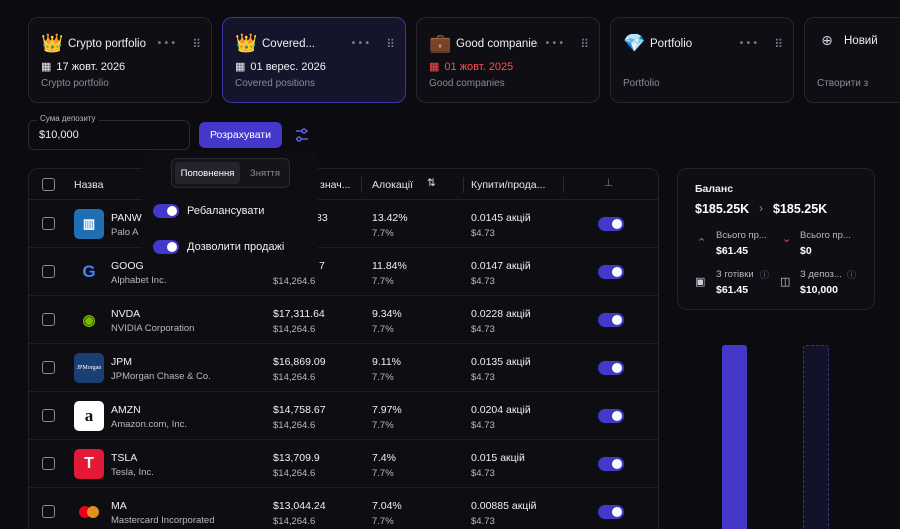 This screenshot has width=900, height=529. What do you see at coordinates (787, 238) in the screenshot?
I see `arrow-down-icon: ⌄` at bounding box center [787, 238].